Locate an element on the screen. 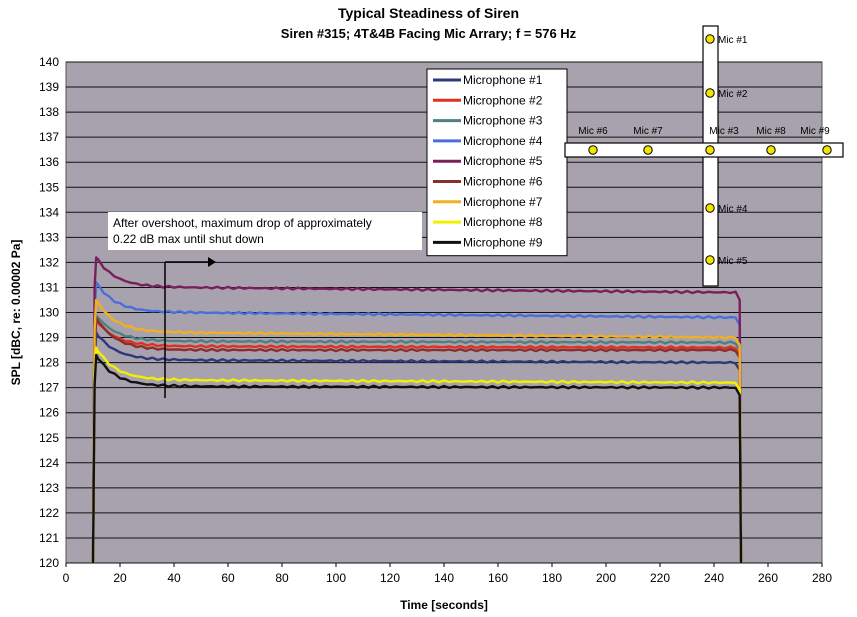  y-tick-label: 120 is located at coordinates (49, 563).